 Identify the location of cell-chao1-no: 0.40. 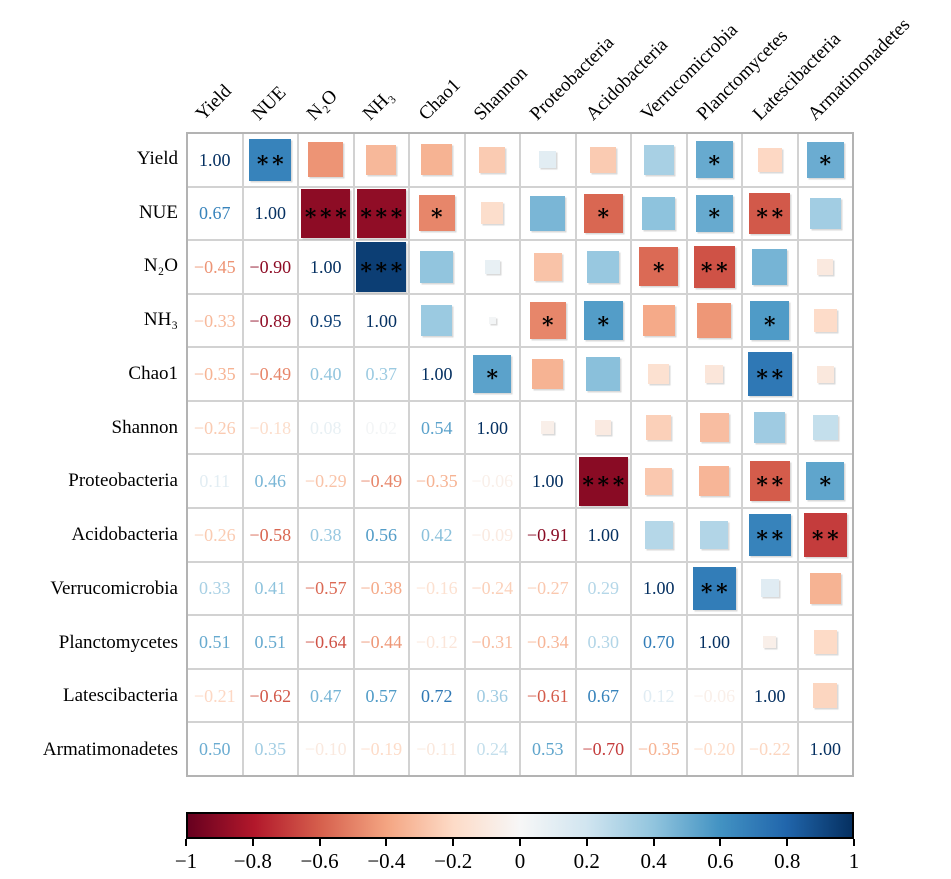
(326, 374).